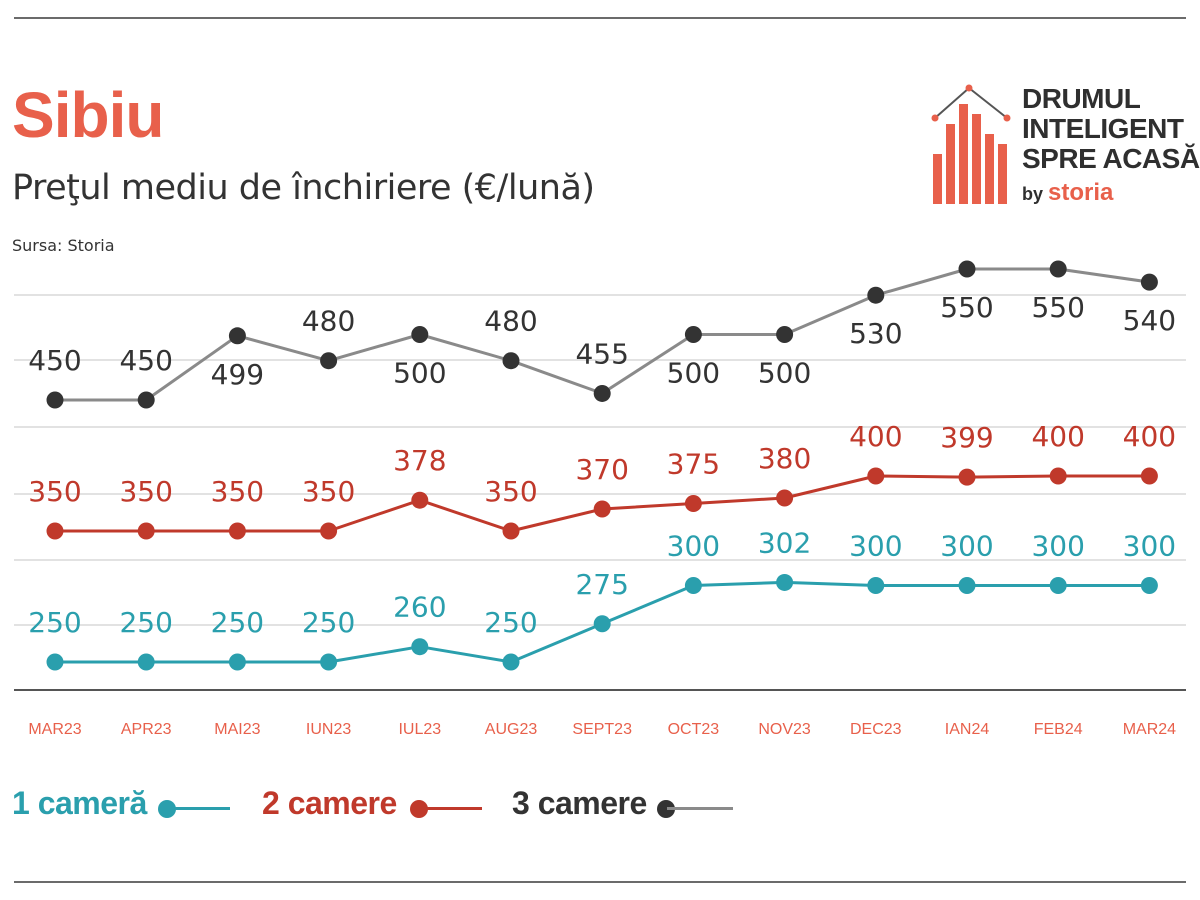 The height and width of the screenshot is (900, 1200). Describe the element at coordinates (784, 729) in the screenshot. I see `x-tick-label: NOV23` at that location.